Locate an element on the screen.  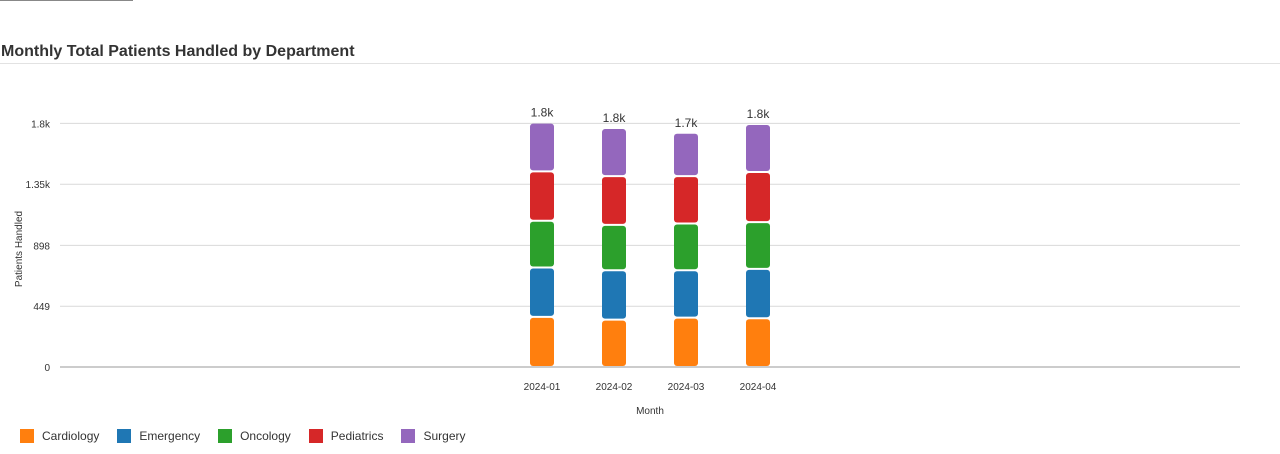
legend-item-oncology: Oncology is located at coordinates (254, 436).